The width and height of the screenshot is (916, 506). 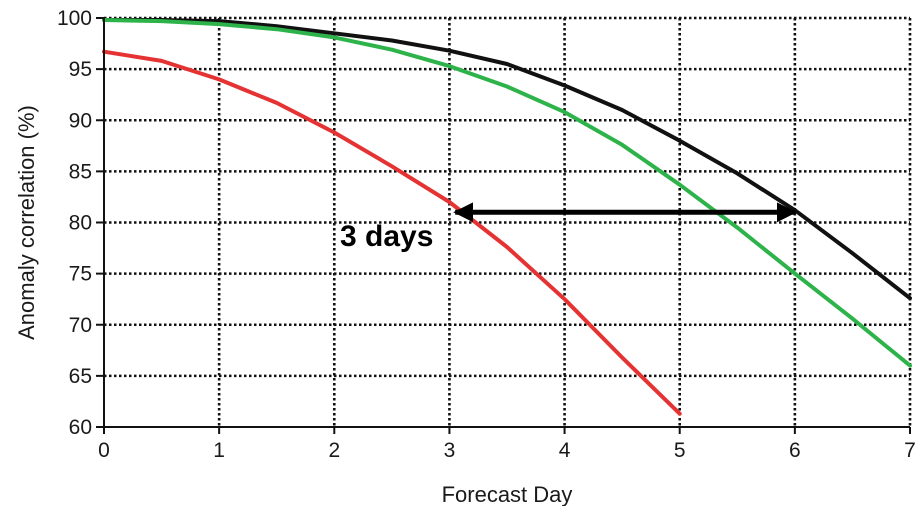 What do you see at coordinates (507, 494) in the screenshot?
I see `x-axis-title: Forecast Day` at bounding box center [507, 494].